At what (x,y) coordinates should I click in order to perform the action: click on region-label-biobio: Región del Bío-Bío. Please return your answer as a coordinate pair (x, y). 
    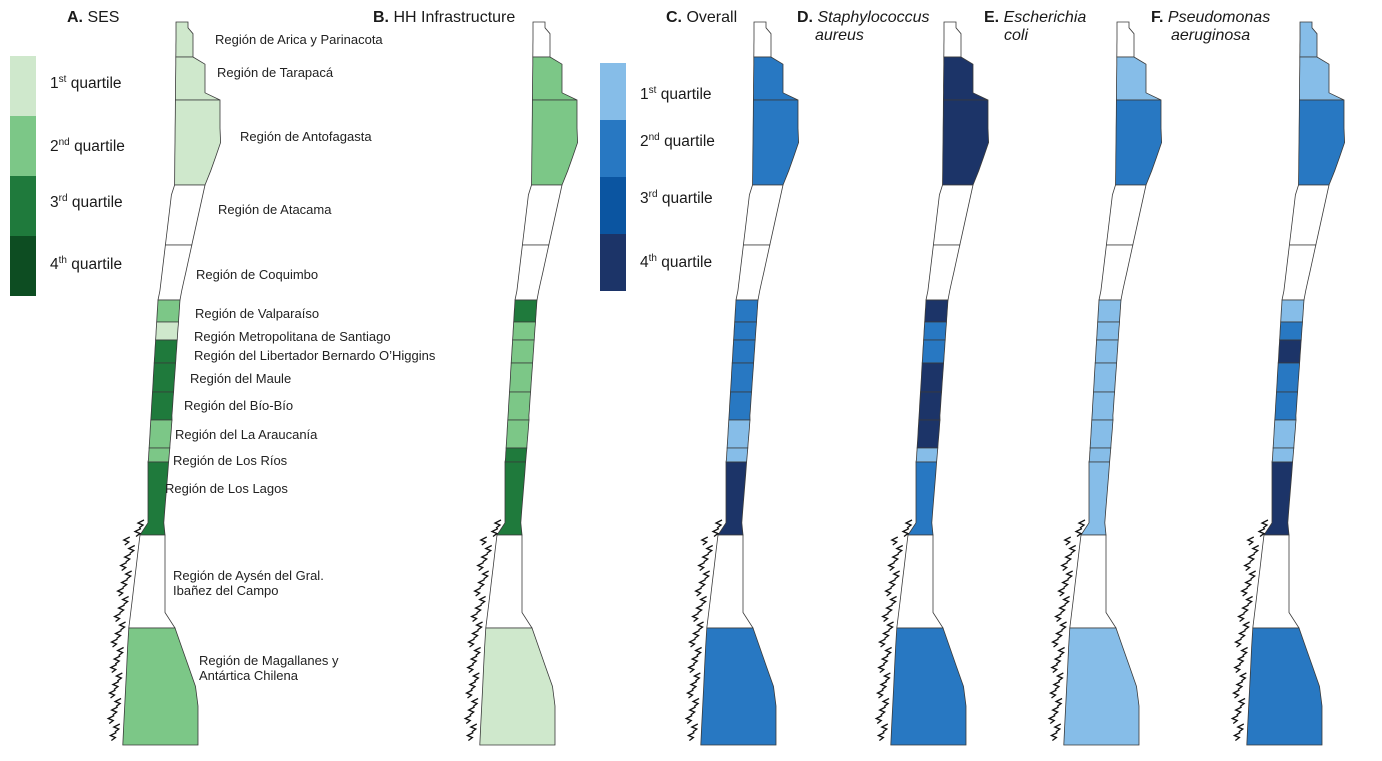
    Looking at the image, I should click on (239, 405).